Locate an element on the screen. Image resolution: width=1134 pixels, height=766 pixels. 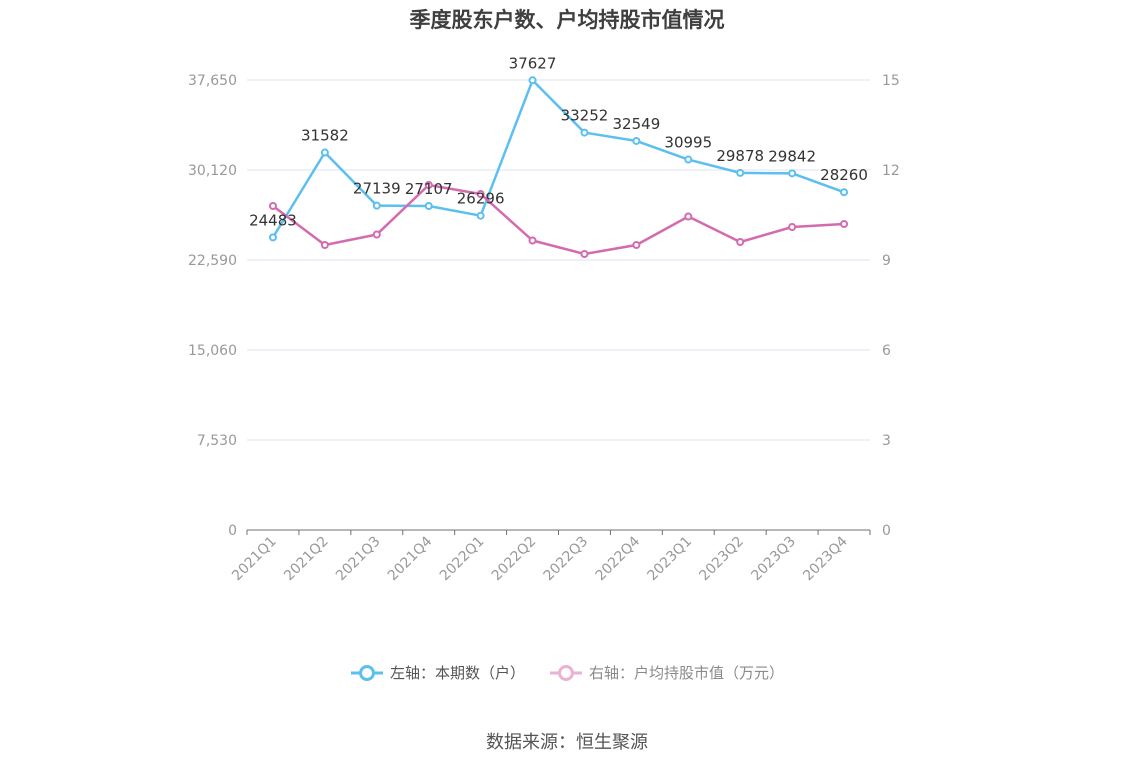
chart-title: 季度股东户数、户均持股市值情况 is located at coordinates (567, 20).